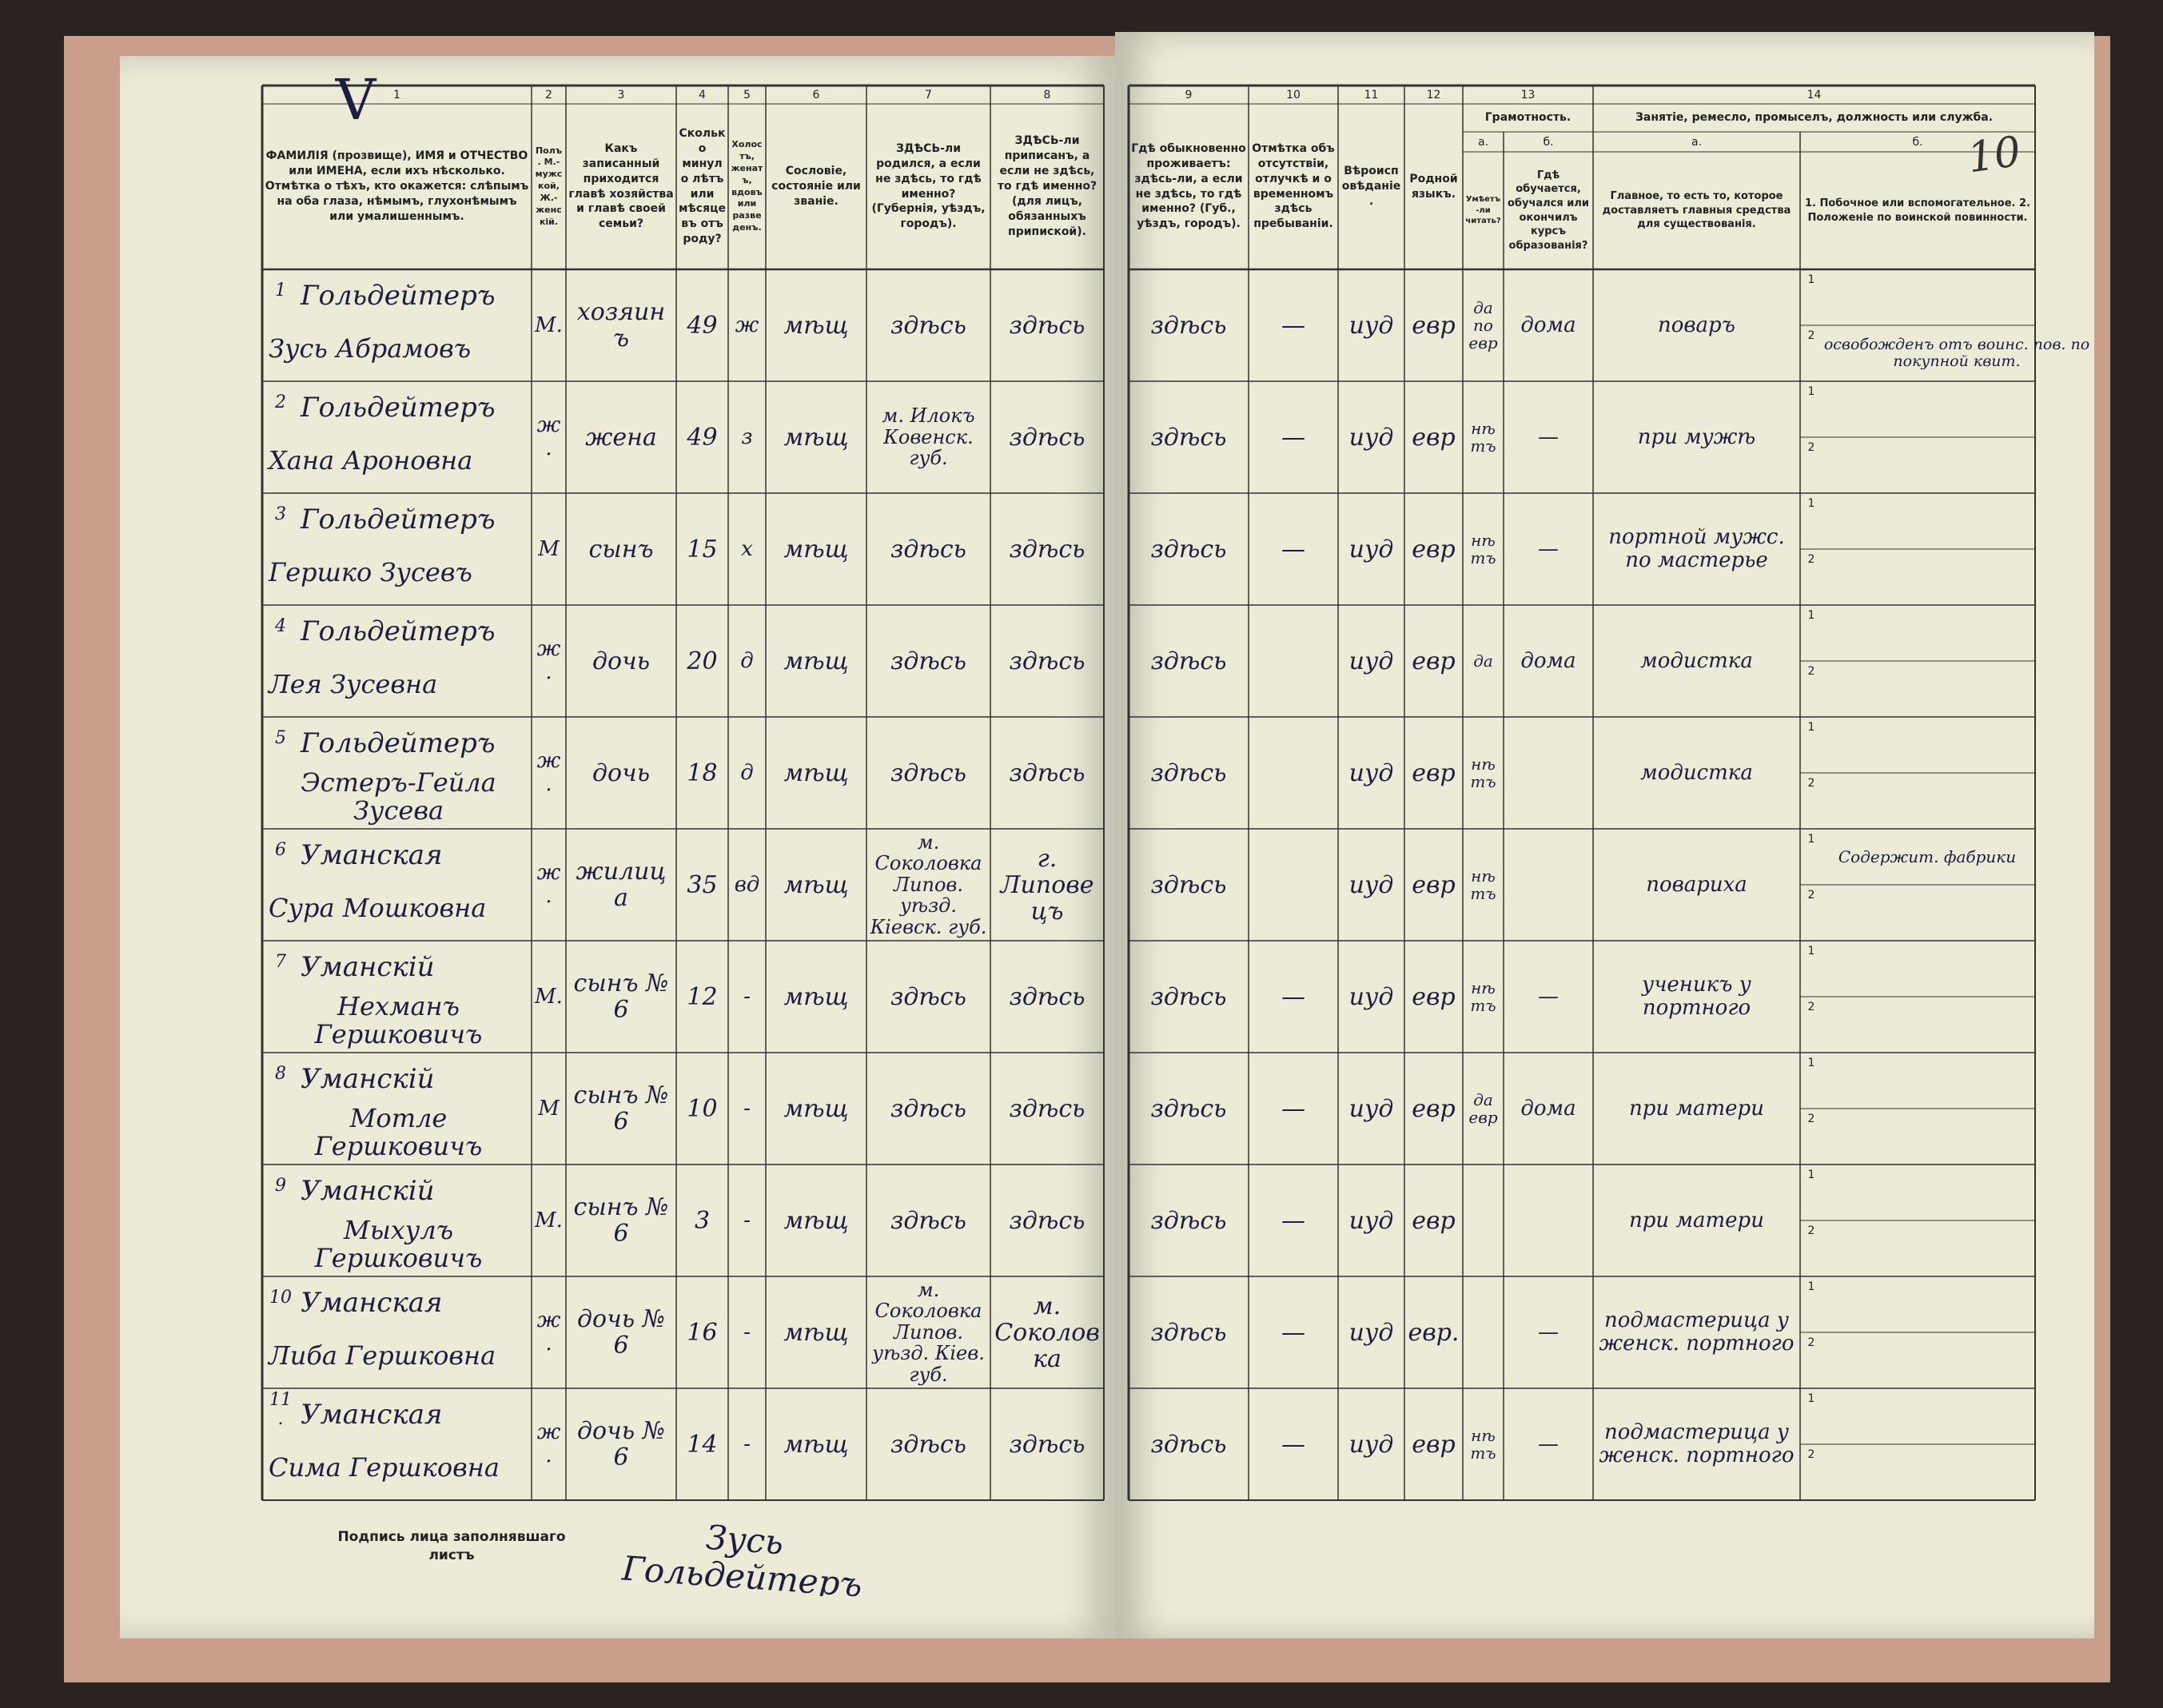 The height and width of the screenshot is (1708, 2163). Describe the element at coordinates (399, 1131) in the screenshot. I see `given-name: Мотле Гершковичъ` at that location.